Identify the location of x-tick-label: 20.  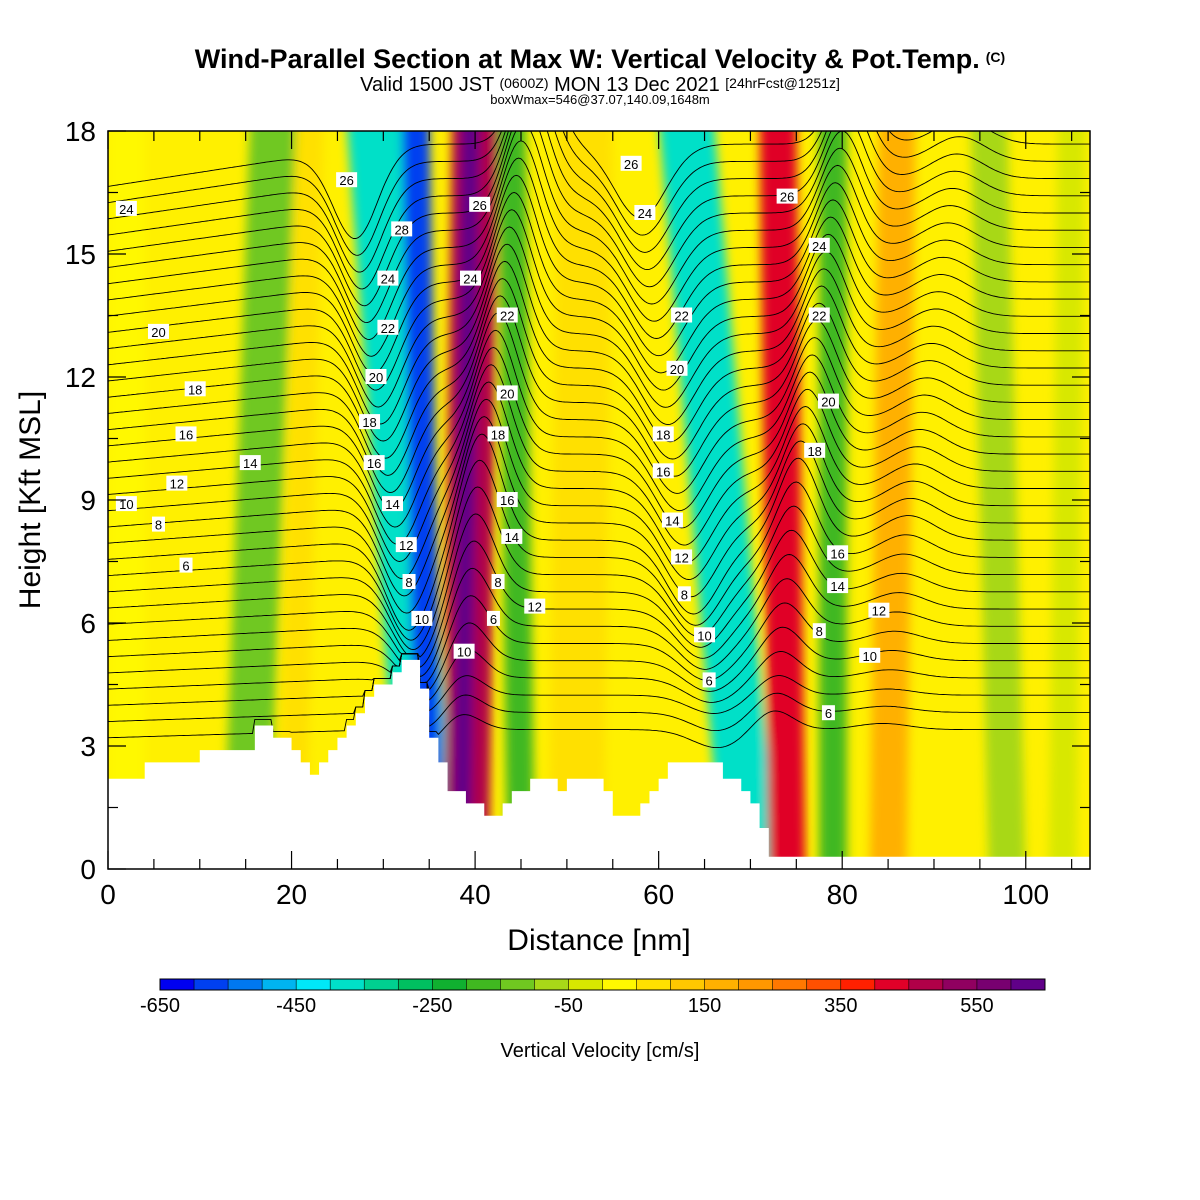
(291, 894).